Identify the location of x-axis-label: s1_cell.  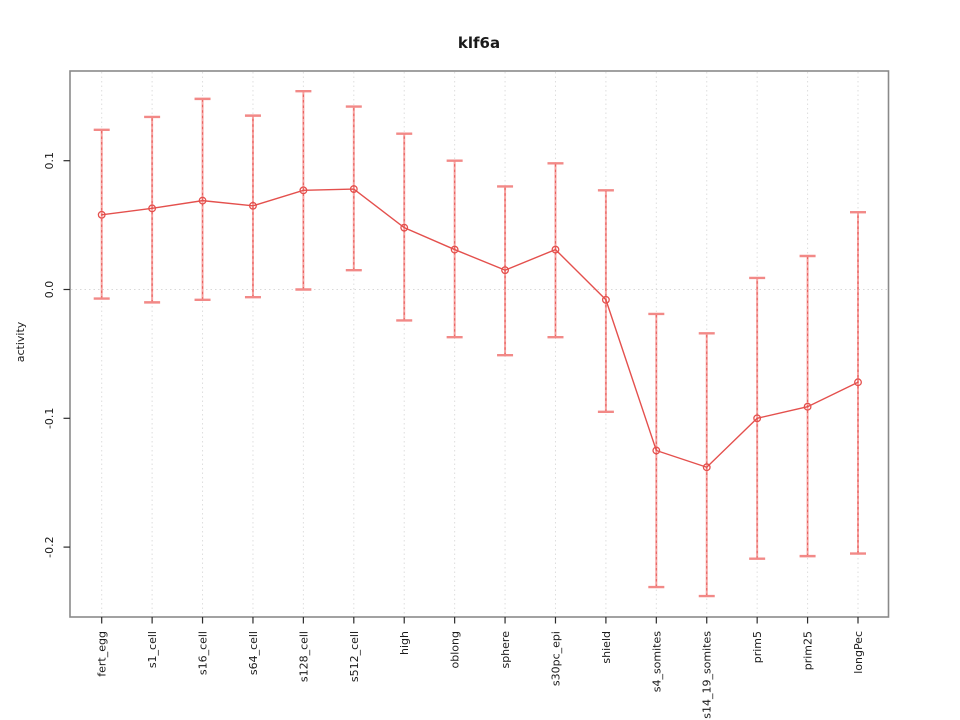
(152, 649).